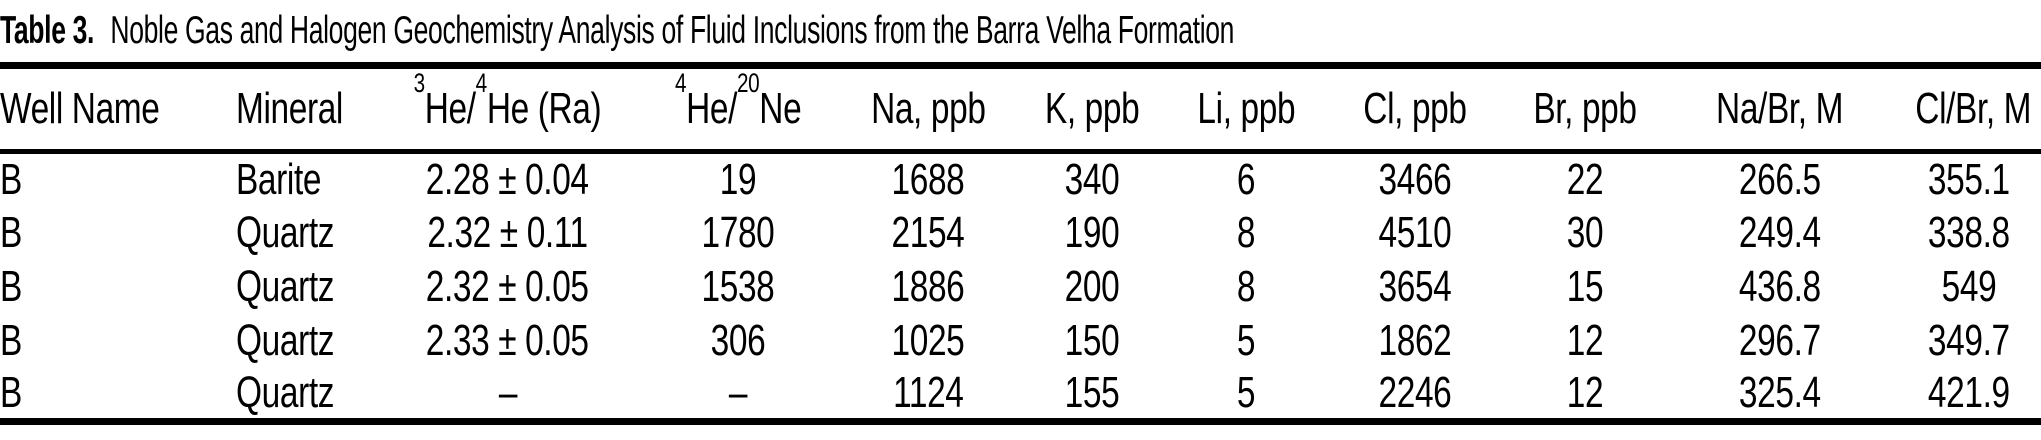 This screenshot has height=440, width=2041. I want to click on col-header-li: Li, ppb, so click(1246, 109).